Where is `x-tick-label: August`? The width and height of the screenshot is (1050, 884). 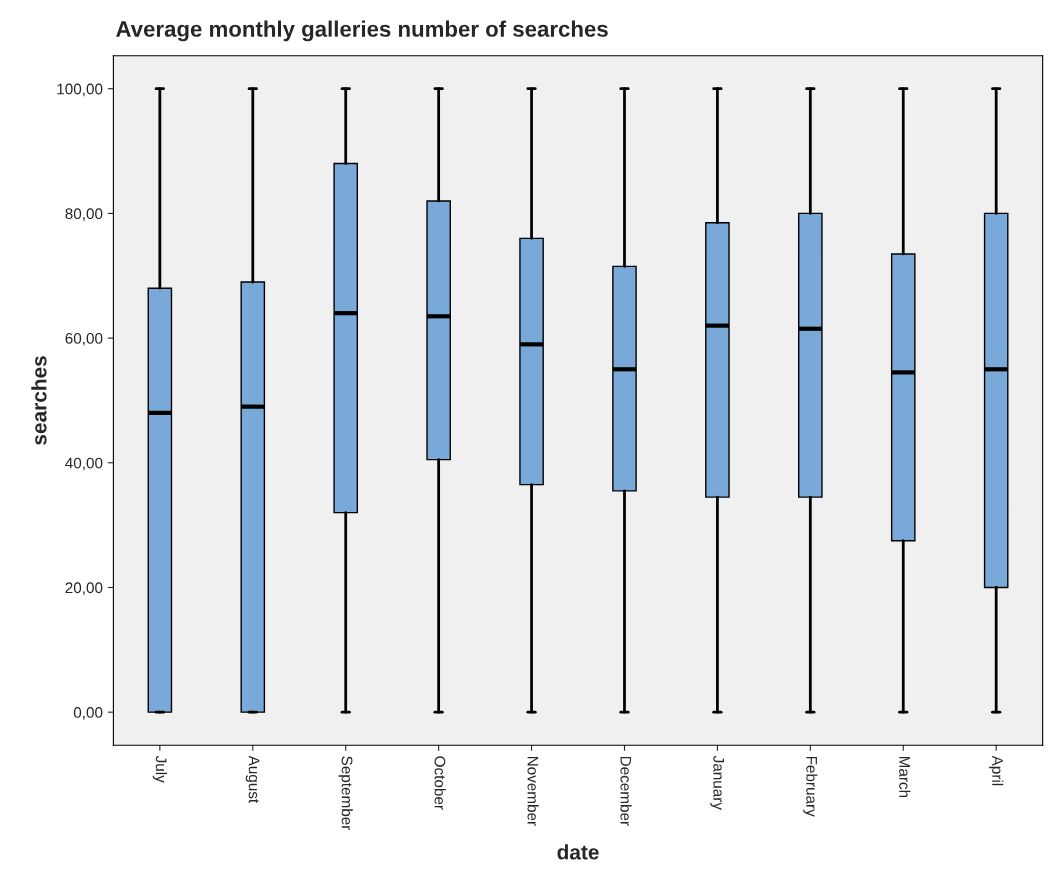
x-tick-label: August is located at coordinates (252, 779).